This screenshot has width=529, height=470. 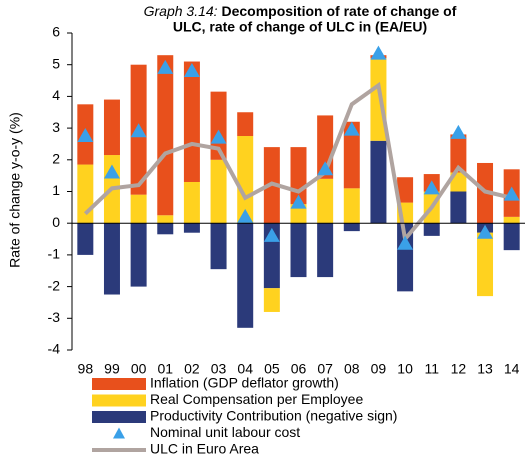 I want to click on x-tick-label: 12, so click(x=459, y=369).